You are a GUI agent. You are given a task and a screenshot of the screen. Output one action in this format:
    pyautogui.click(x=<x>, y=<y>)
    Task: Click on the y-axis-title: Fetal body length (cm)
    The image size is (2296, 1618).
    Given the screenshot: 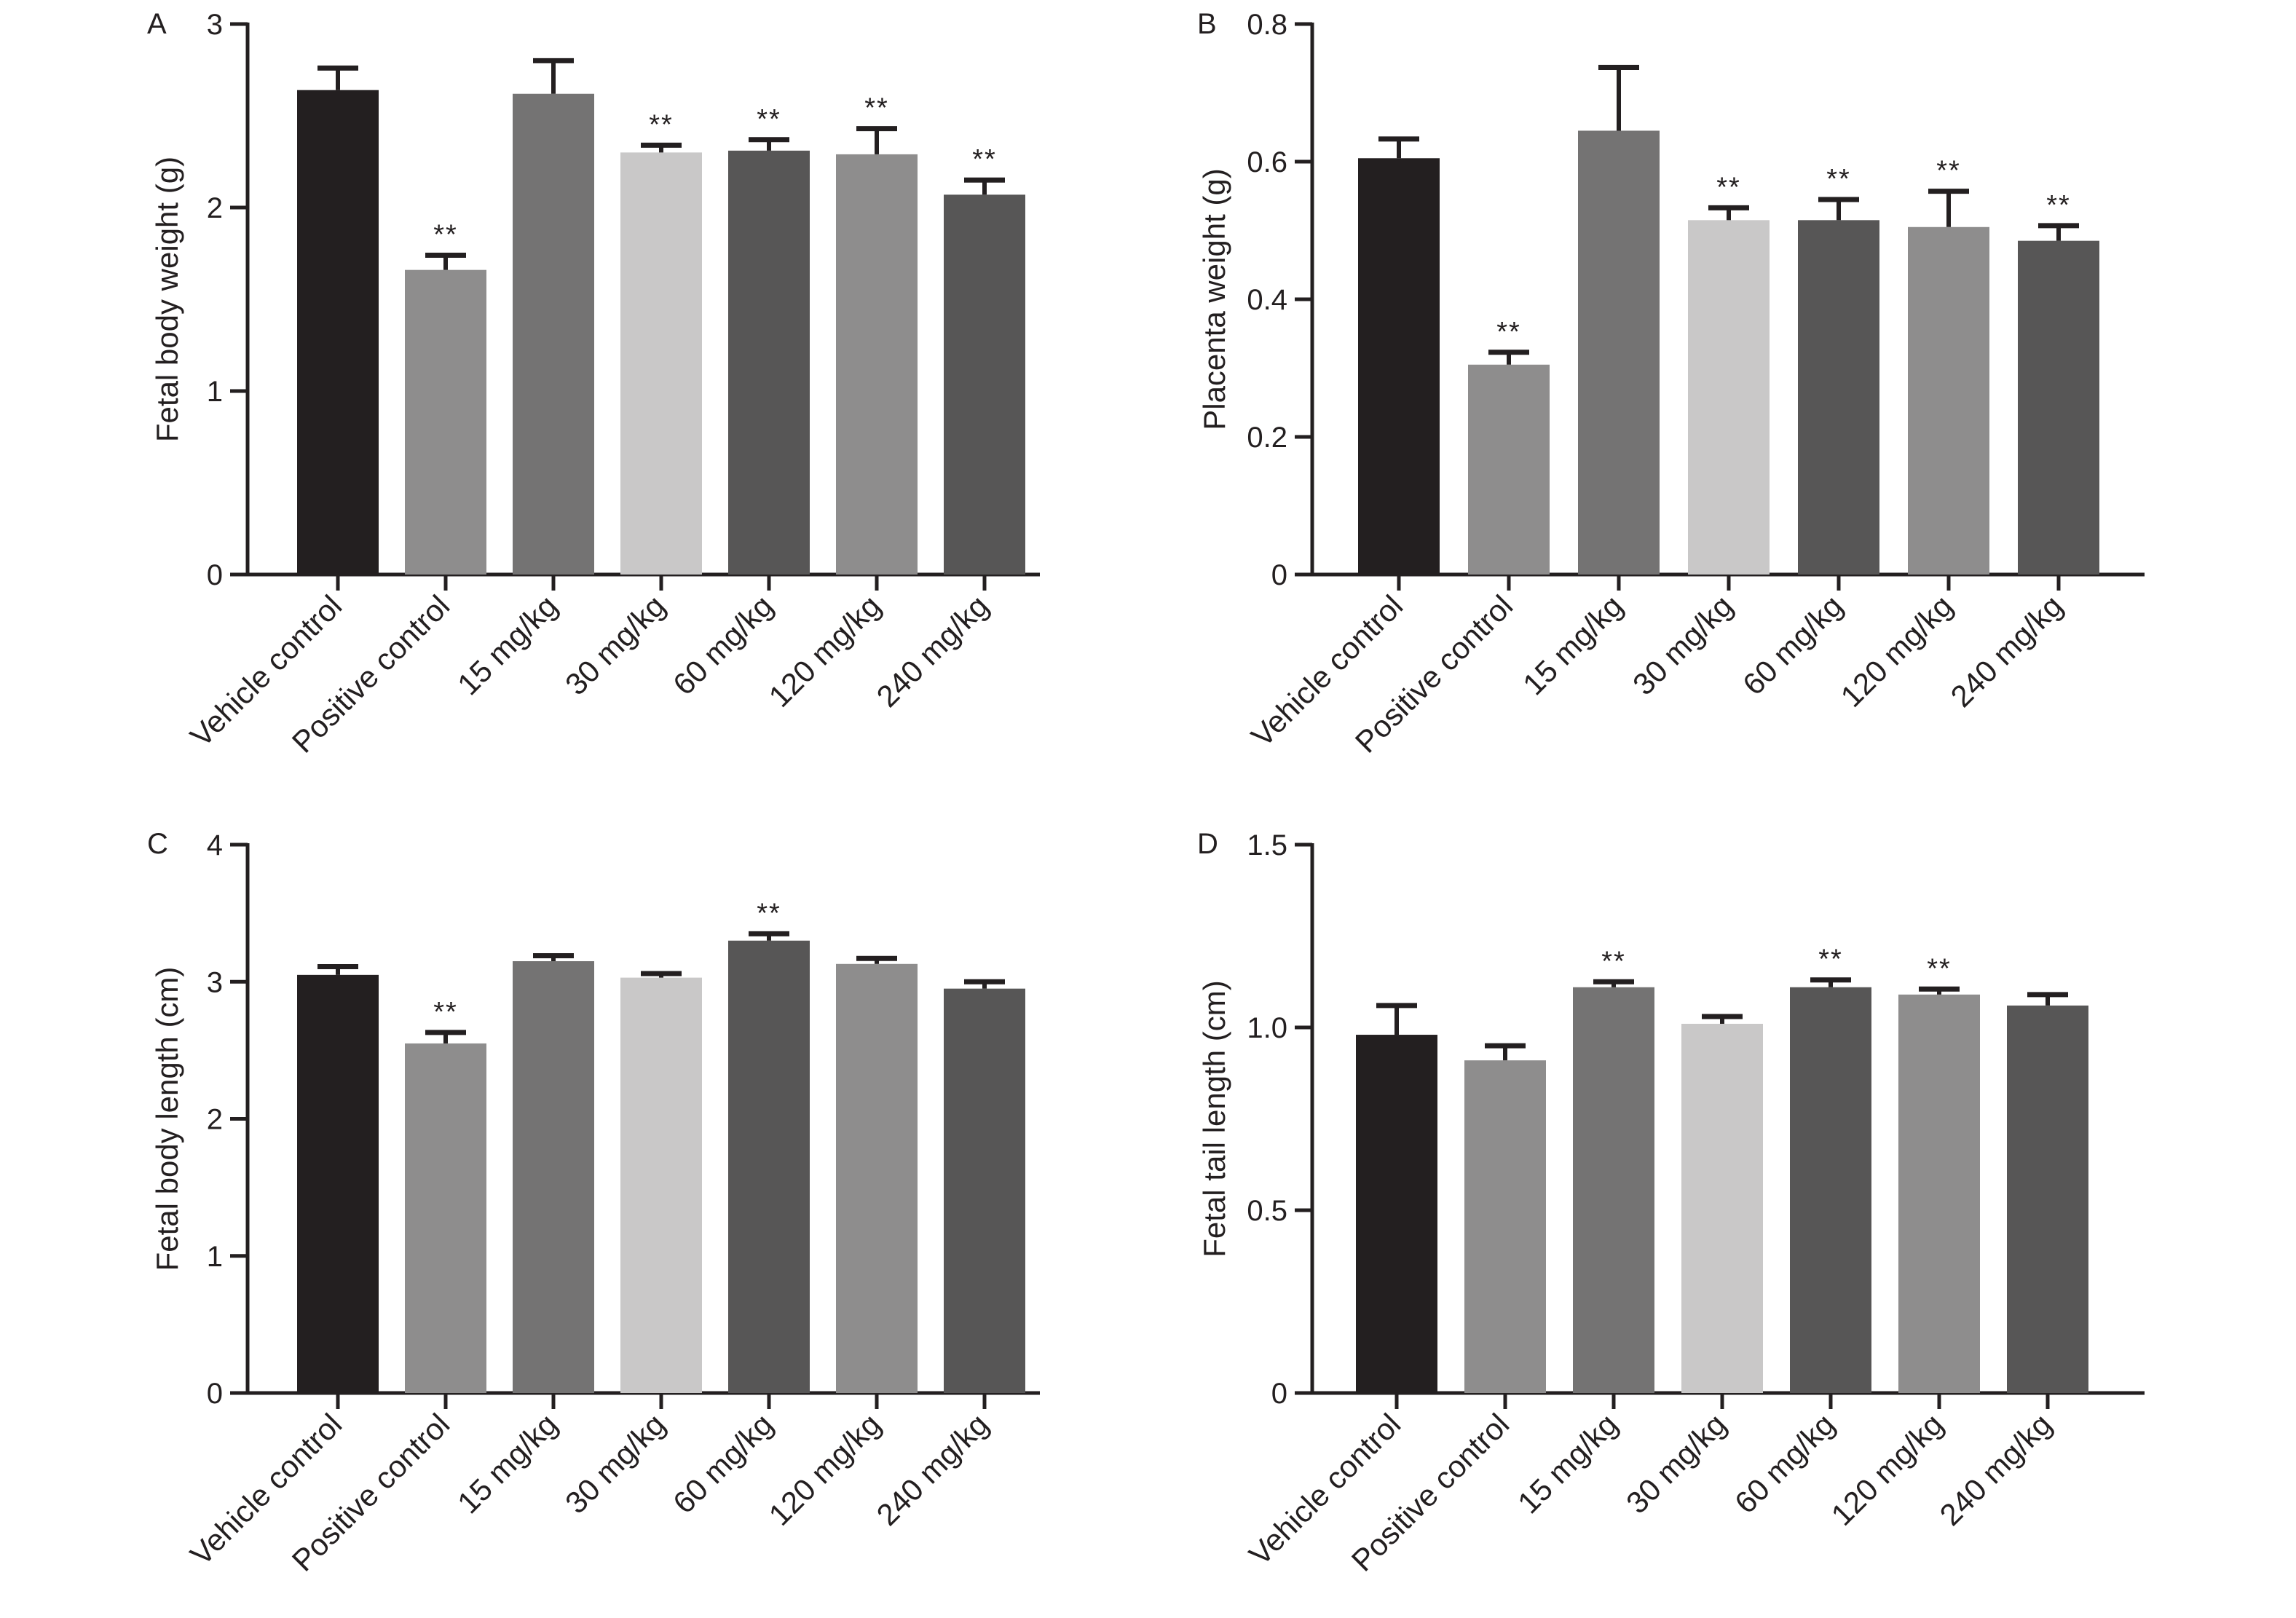 What is the action you would take?
    pyautogui.click(x=167, y=1119)
    